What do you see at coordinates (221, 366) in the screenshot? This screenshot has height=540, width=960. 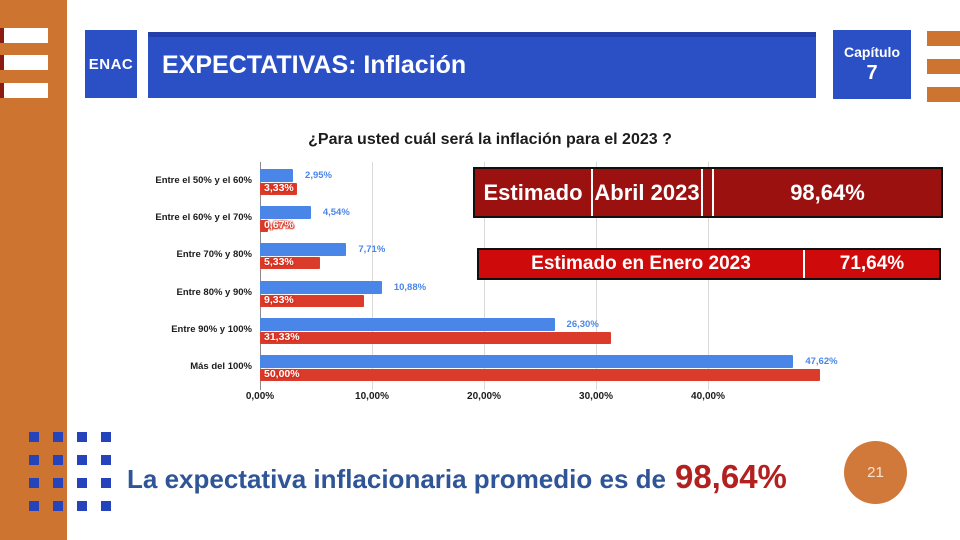 I see `chart-category-label: Más del 100%` at bounding box center [221, 366].